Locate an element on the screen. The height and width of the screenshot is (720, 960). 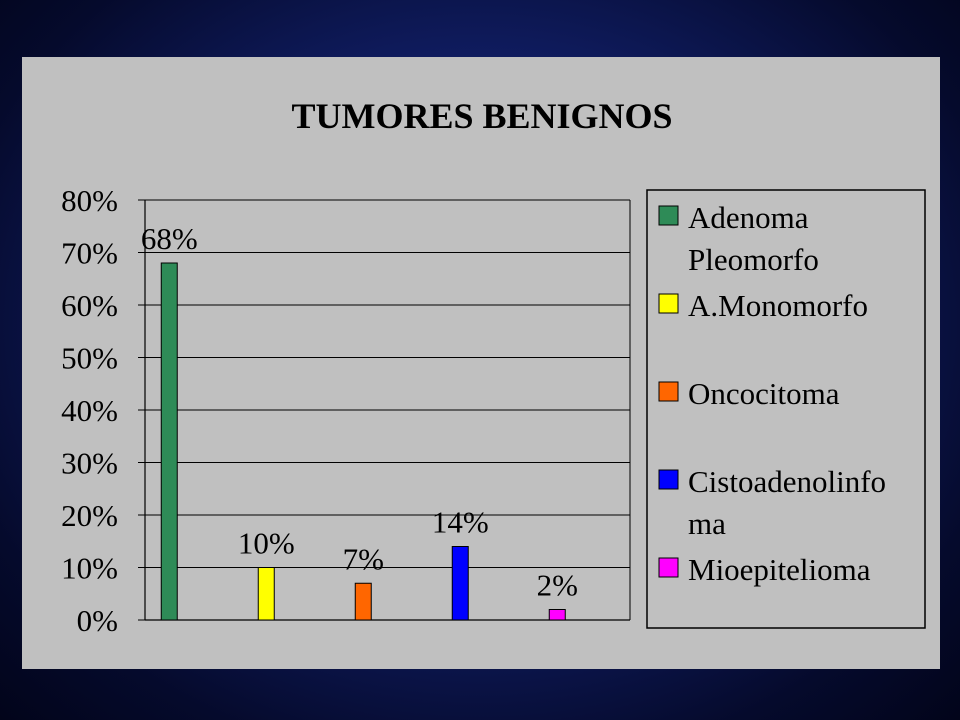
y-tick-label: 20% is located at coordinates (89, 515).